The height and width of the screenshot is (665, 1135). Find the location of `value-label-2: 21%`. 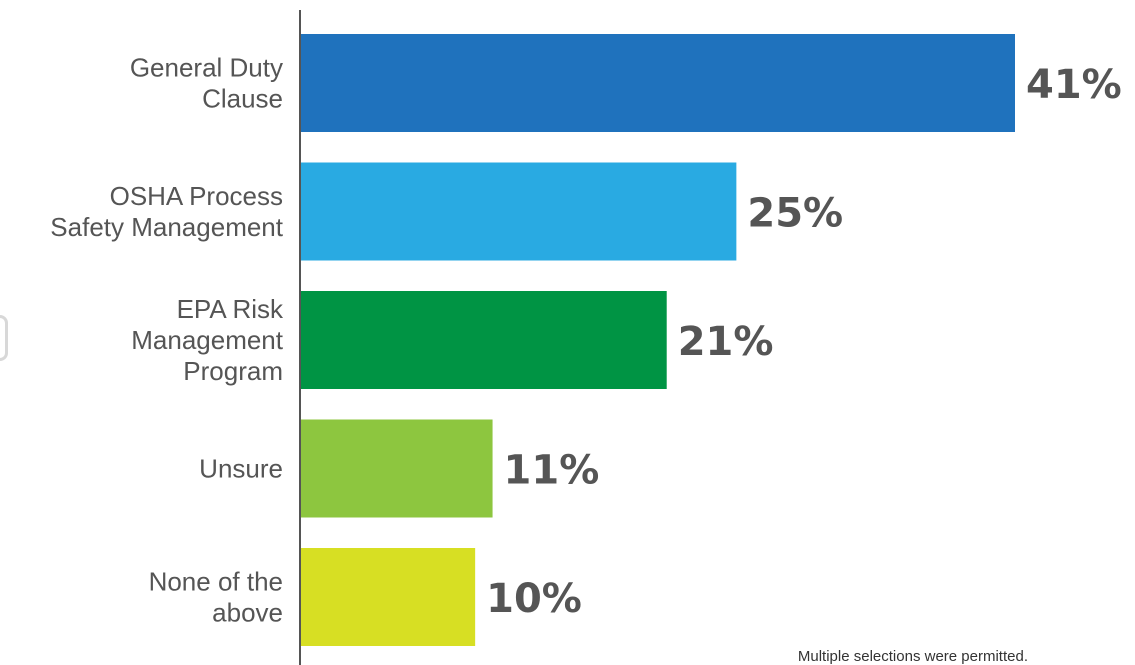

value-label-2: 21% is located at coordinates (726, 342).